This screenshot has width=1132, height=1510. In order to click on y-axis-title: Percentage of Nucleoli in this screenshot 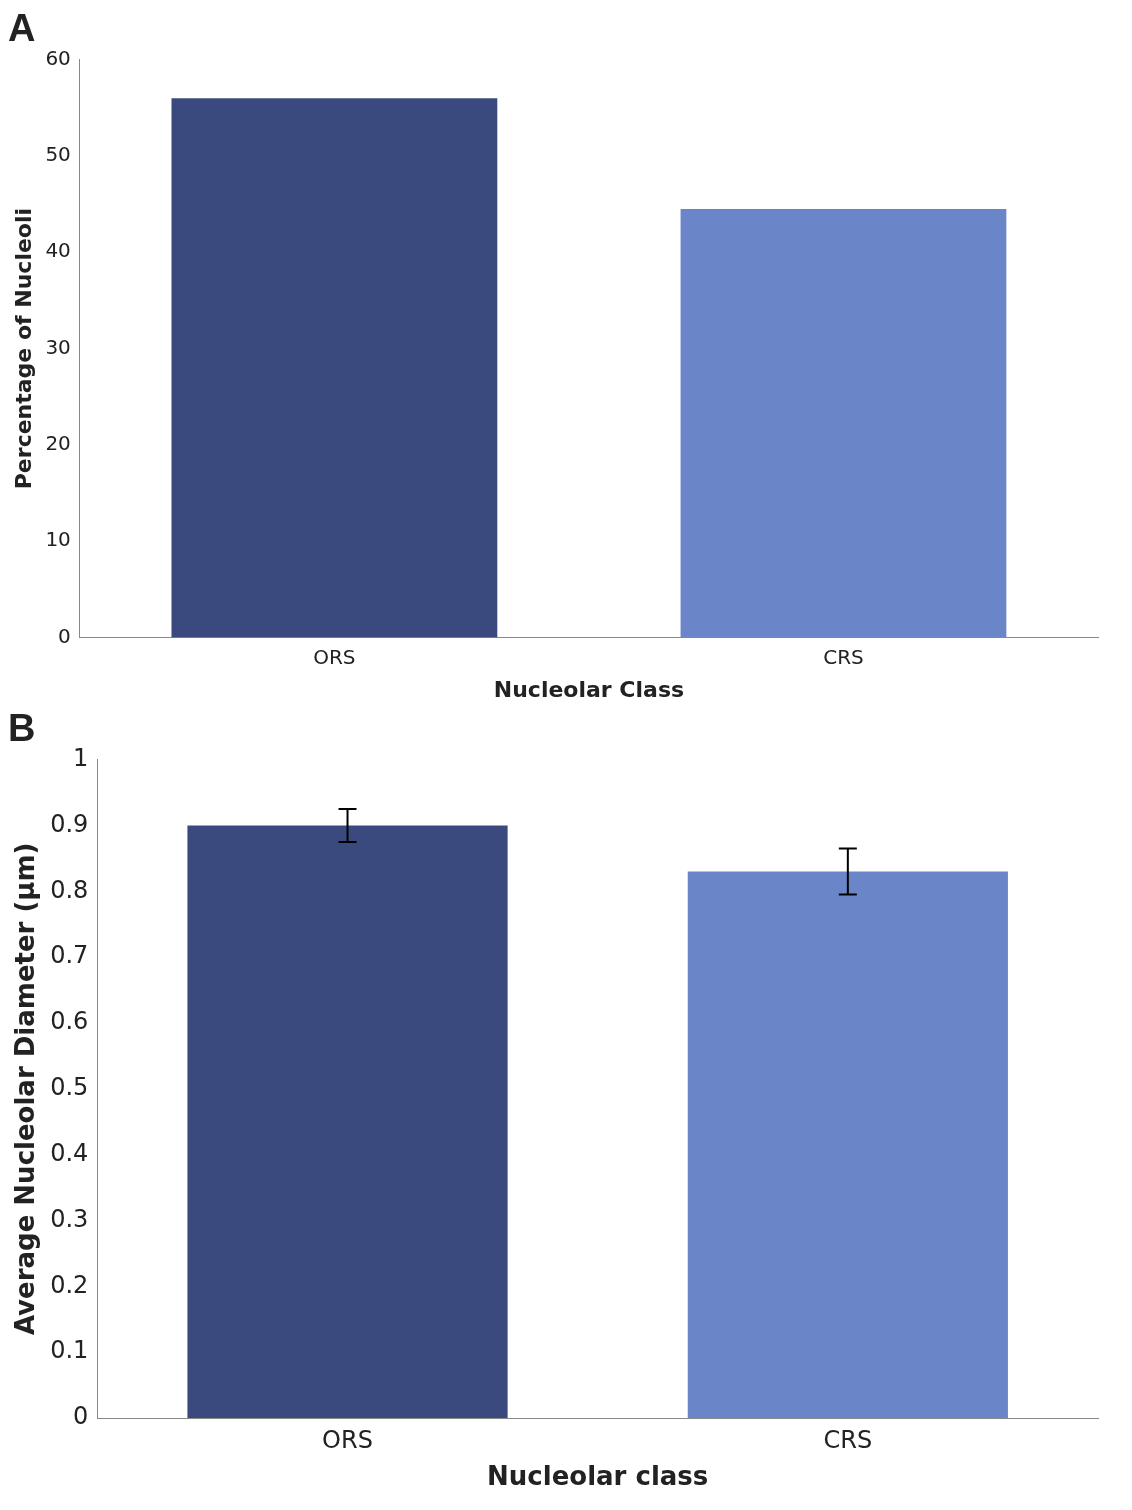, I will do `click(23, 348)`.